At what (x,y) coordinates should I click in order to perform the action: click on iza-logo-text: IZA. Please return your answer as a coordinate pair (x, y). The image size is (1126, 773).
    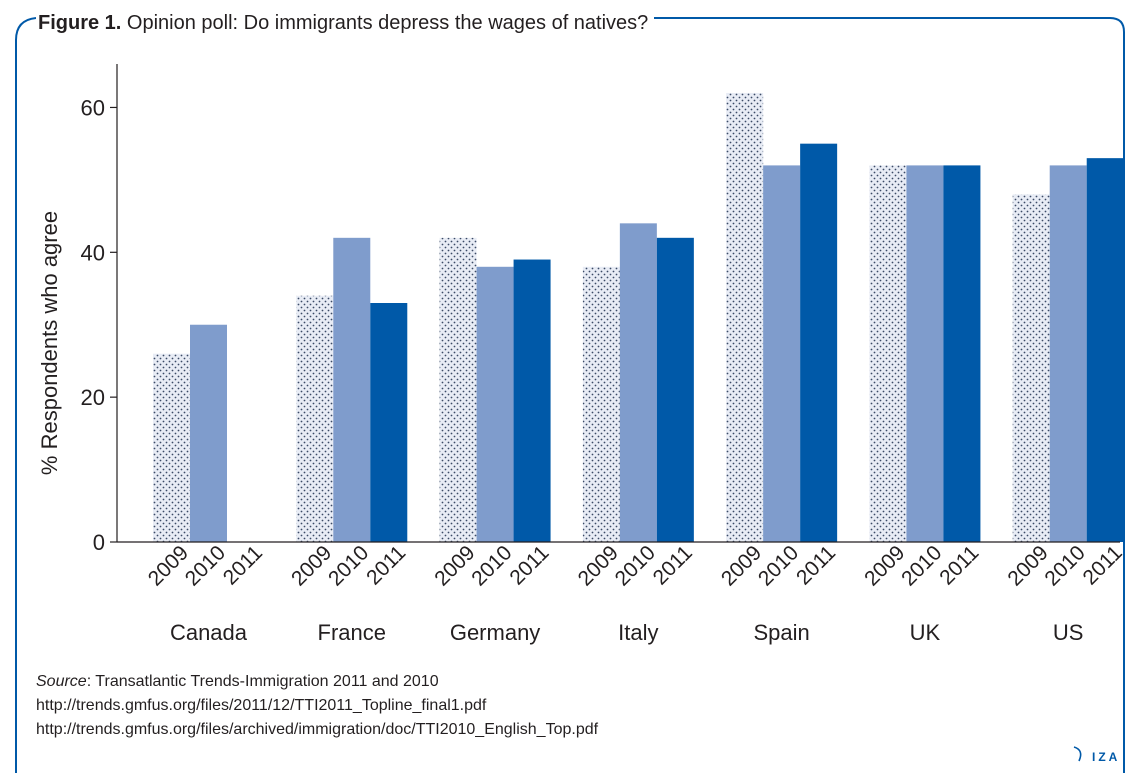
    Looking at the image, I should click on (1106, 757).